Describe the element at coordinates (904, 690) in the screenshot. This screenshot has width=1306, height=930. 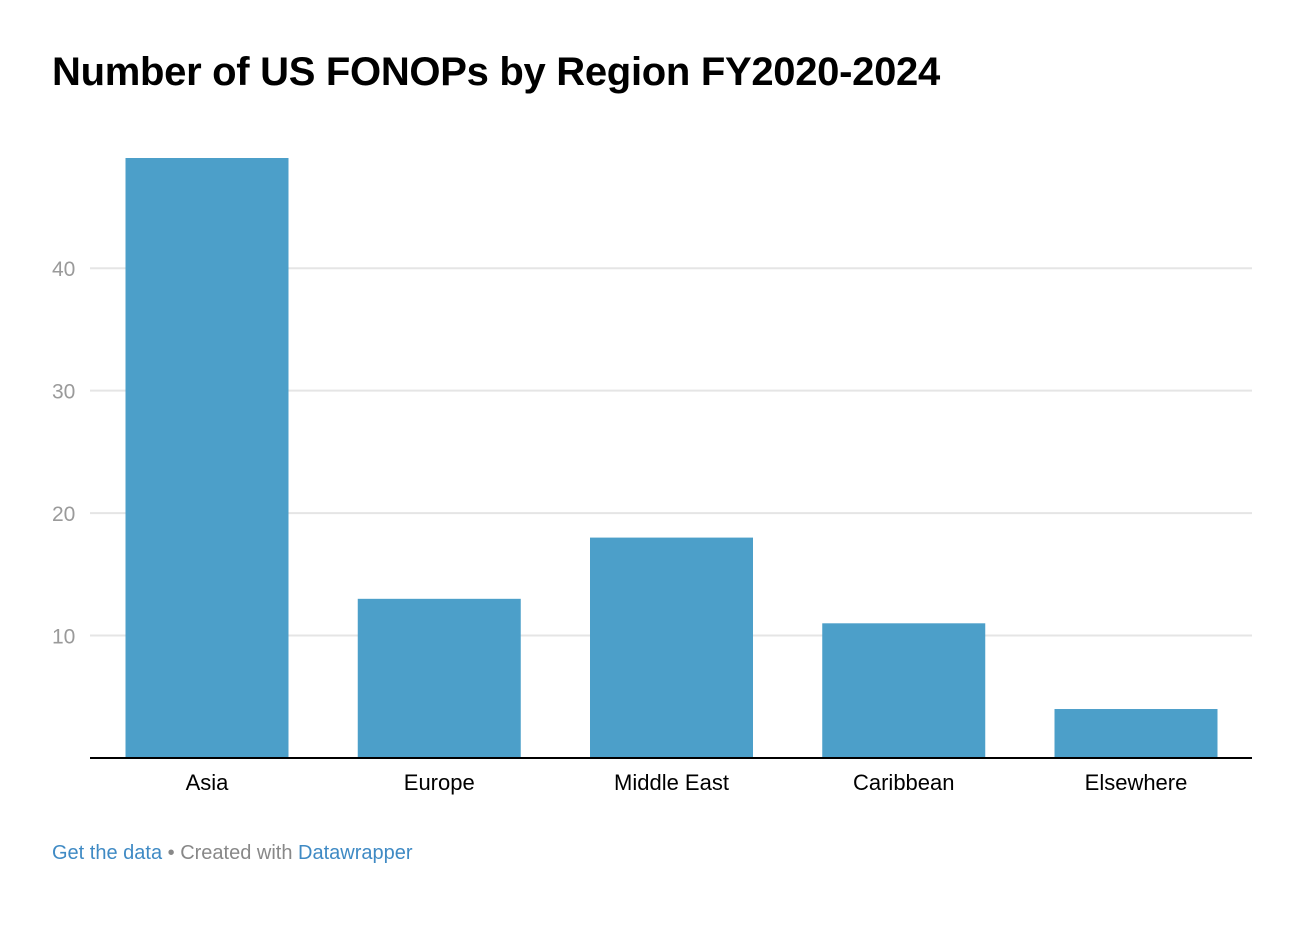
I see `bar-caribbean` at that location.